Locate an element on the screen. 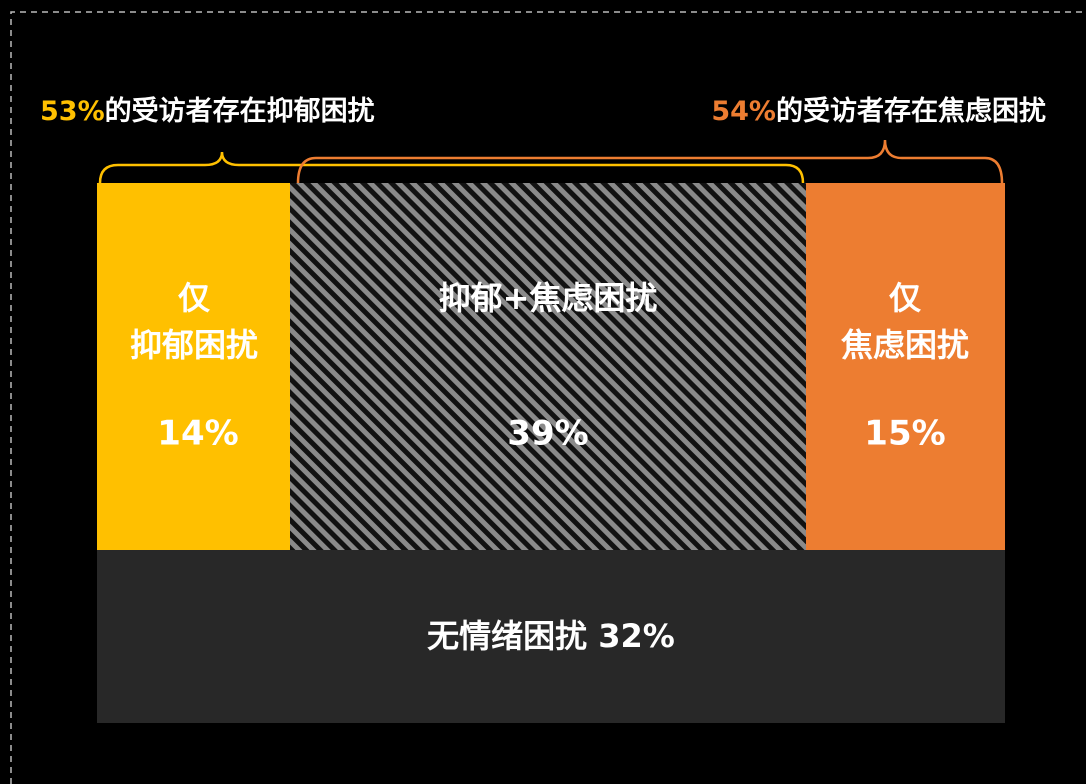  anxiety-only-block is located at coordinates (905, 366).